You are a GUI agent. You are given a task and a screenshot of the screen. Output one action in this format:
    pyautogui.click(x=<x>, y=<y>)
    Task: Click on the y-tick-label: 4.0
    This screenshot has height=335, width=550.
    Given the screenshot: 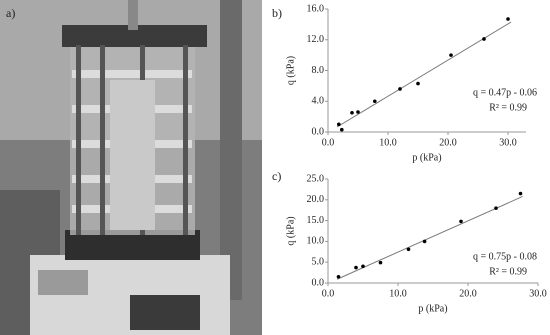 What is the action you would take?
    pyautogui.click(x=318, y=101)
    